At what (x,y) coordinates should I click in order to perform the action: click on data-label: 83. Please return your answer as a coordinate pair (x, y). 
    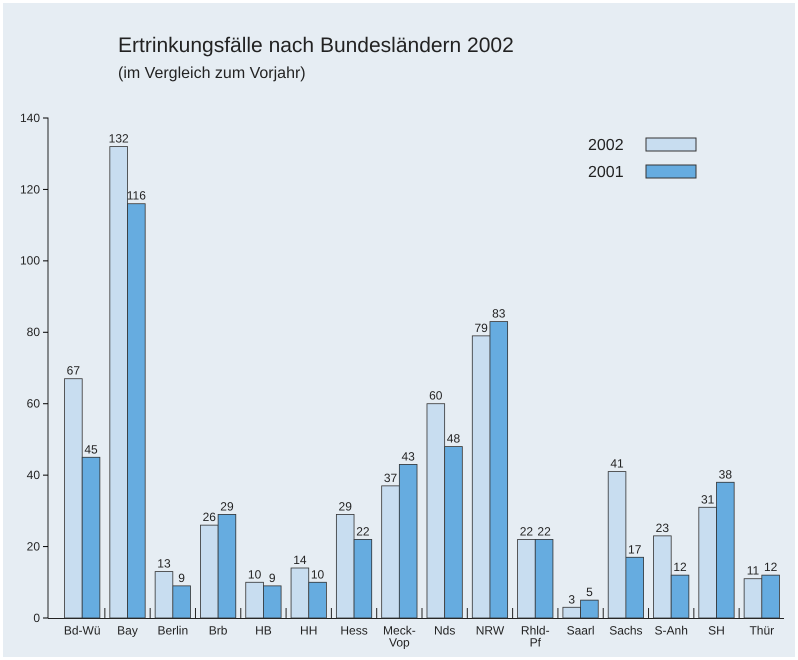
    Looking at the image, I should click on (499, 313).